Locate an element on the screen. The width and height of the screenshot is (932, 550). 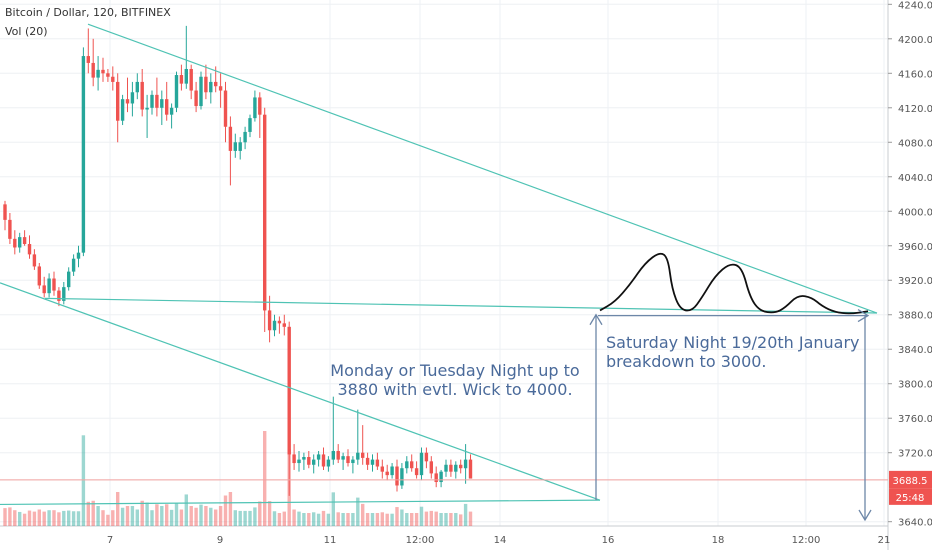
y-tick-label: 3840.0 is located at coordinates (915, 350).